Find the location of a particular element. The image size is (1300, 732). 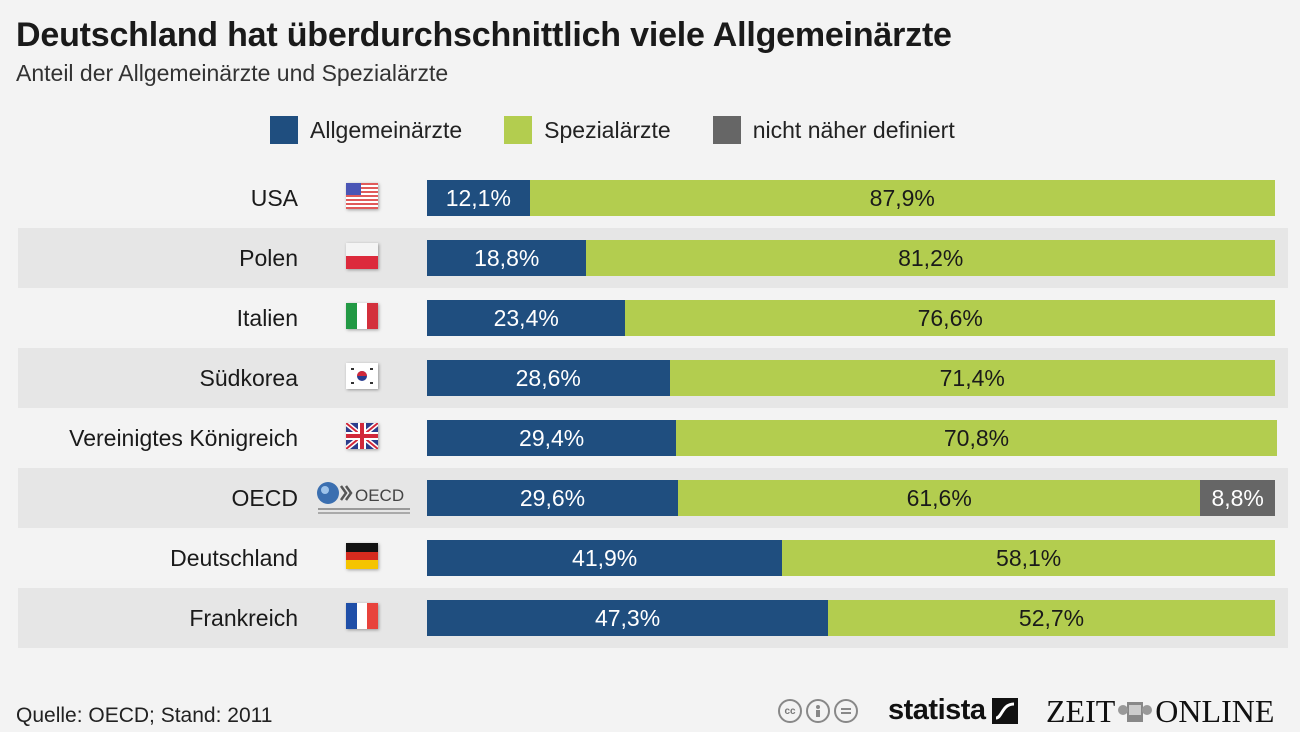

data-label: 76,6% is located at coordinates (950, 317).